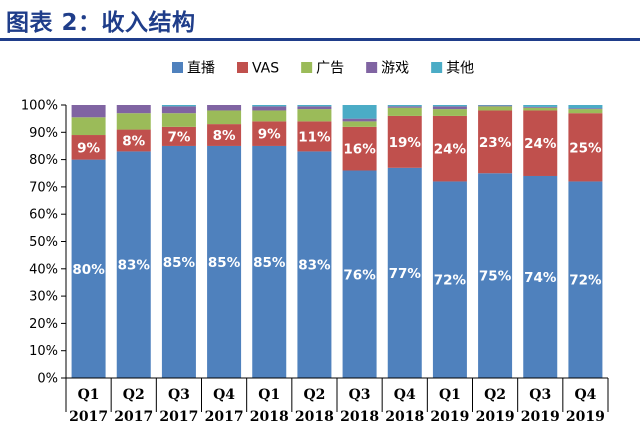 This screenshot has width=640, height=446. Describe the element at coordinates (47, 379) in the screenshot. I see `y-tick-label: 0%` at that location.